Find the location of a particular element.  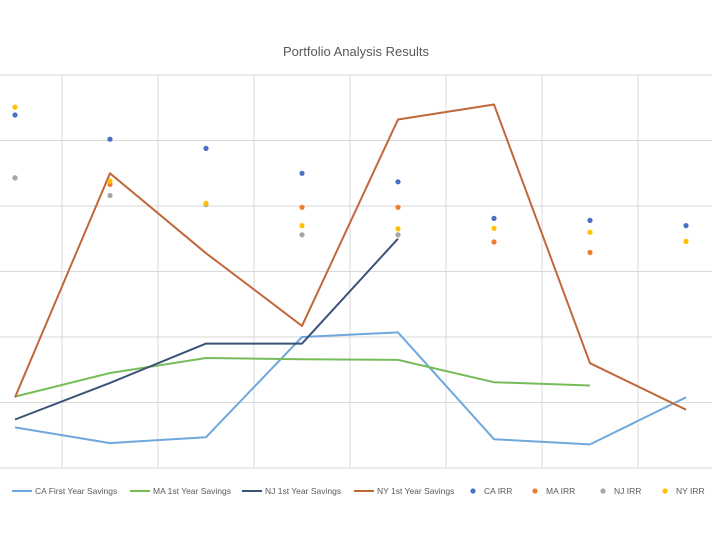

chart-title: Portfolio Analysis Results is located at coordinates (356, 51).